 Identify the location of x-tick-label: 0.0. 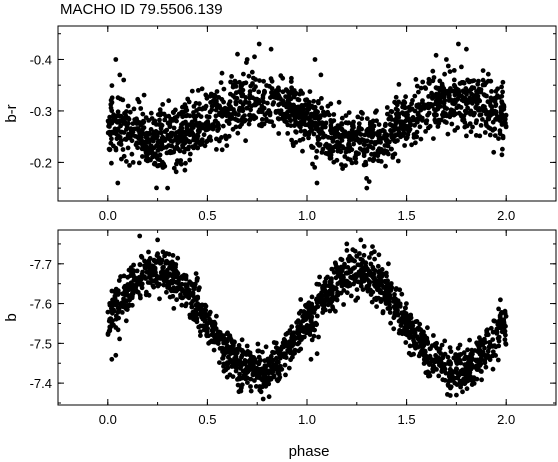
(108, 419).